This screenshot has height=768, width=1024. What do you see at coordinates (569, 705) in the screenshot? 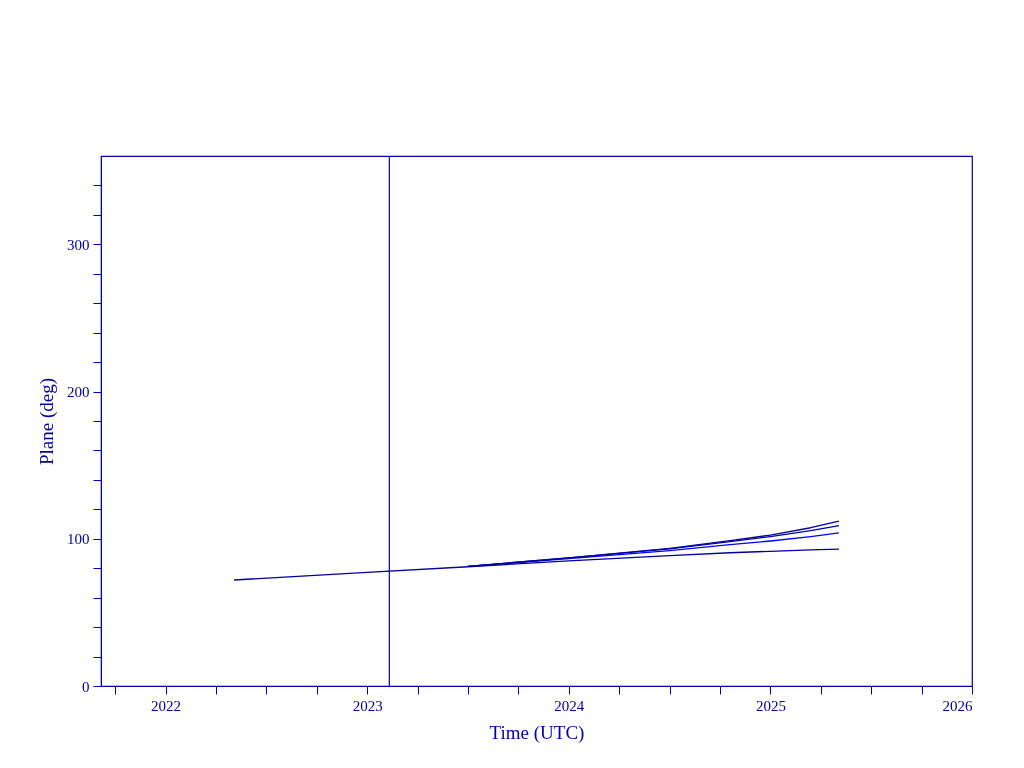
I see `x-tick-label: 2024` at bounding box center [569, 705].